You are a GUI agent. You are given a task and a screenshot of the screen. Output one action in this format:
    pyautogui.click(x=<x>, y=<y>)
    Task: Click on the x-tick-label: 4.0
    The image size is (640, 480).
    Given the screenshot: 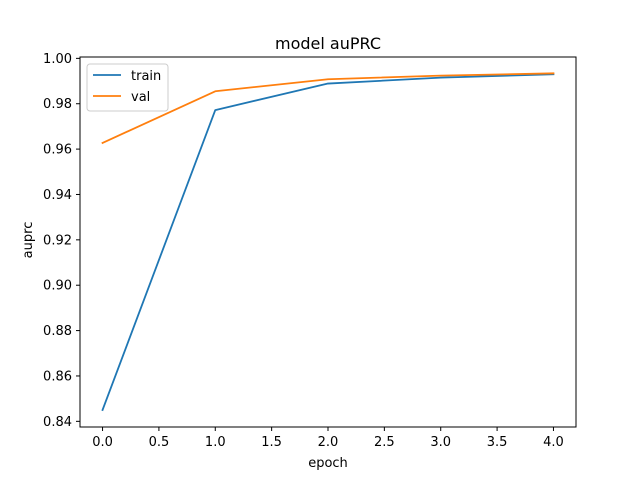 What is the action you would take?
    pyautogui.click(x=553, y=442)
    